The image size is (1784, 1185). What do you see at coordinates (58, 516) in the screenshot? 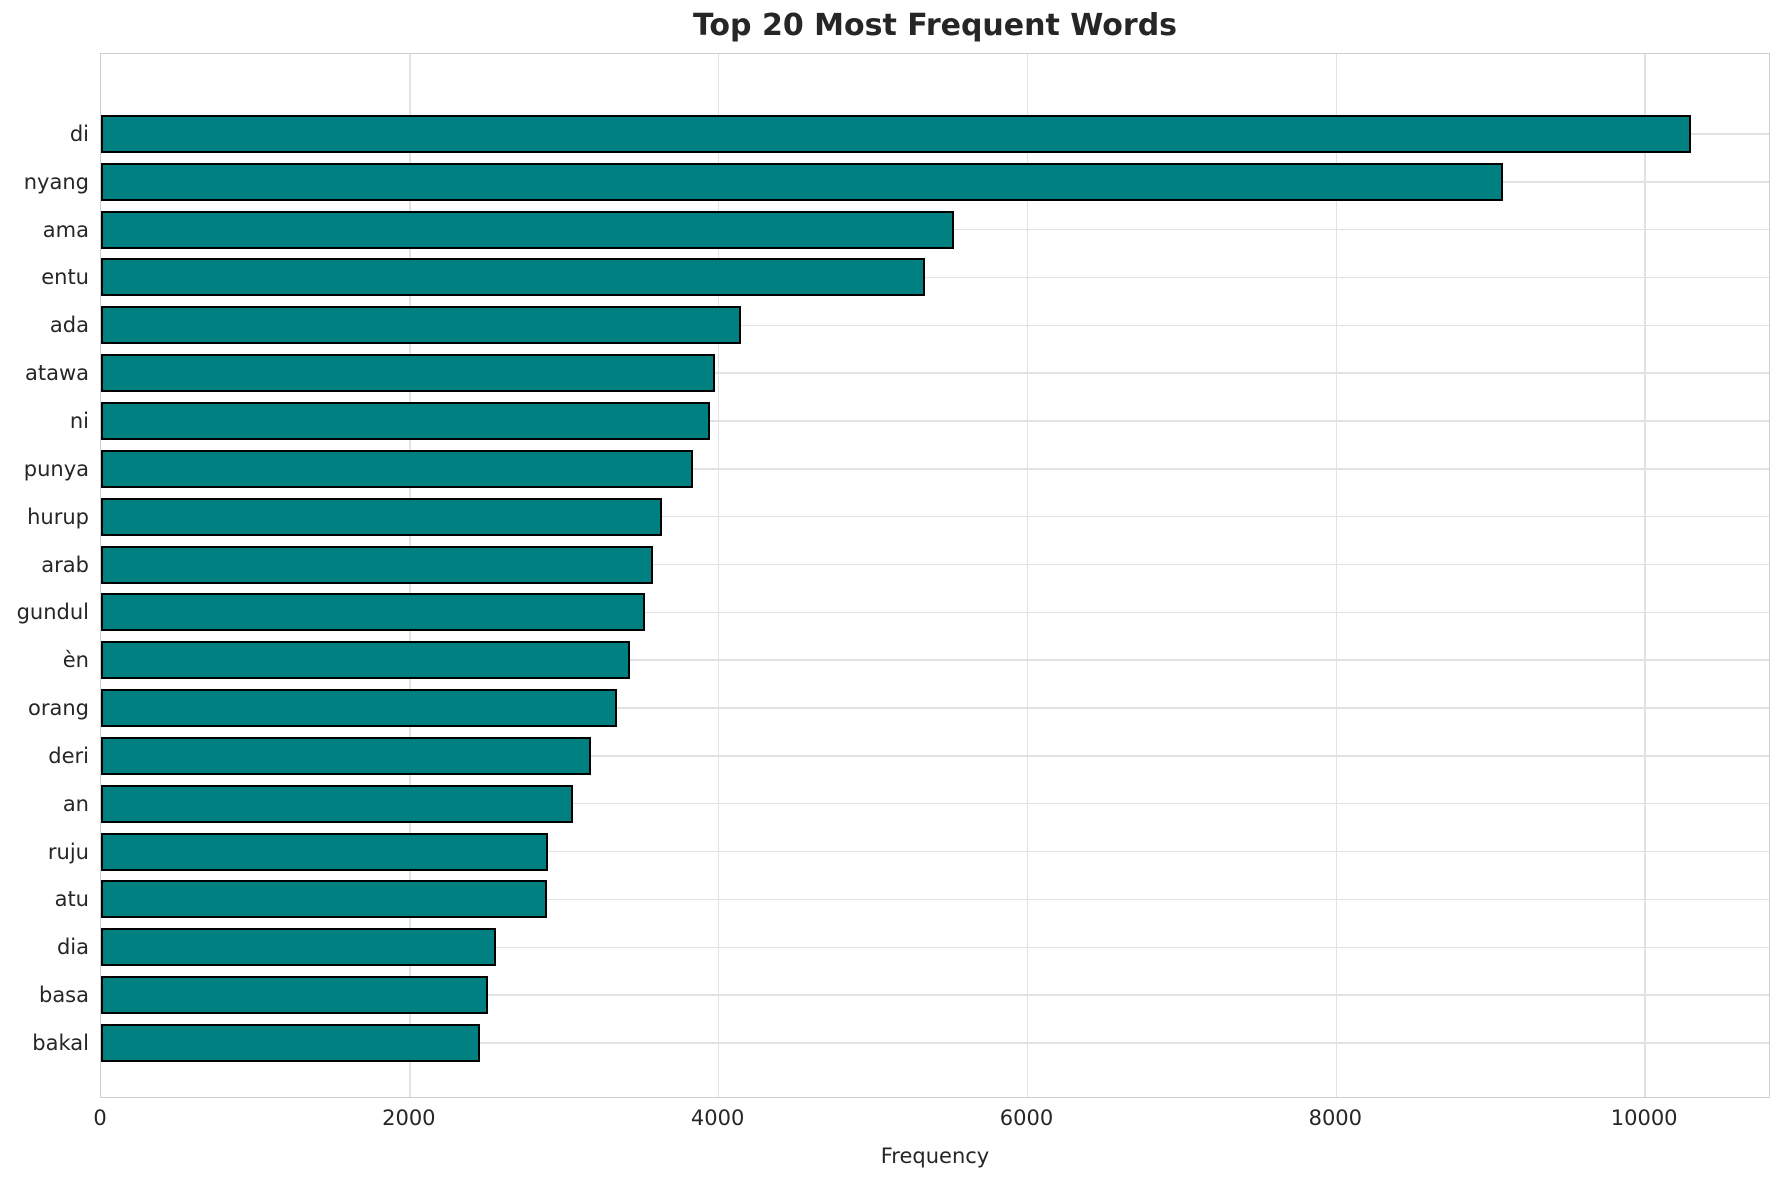
I see `y-tick-label: hurup` at bounding box center [58, 516].